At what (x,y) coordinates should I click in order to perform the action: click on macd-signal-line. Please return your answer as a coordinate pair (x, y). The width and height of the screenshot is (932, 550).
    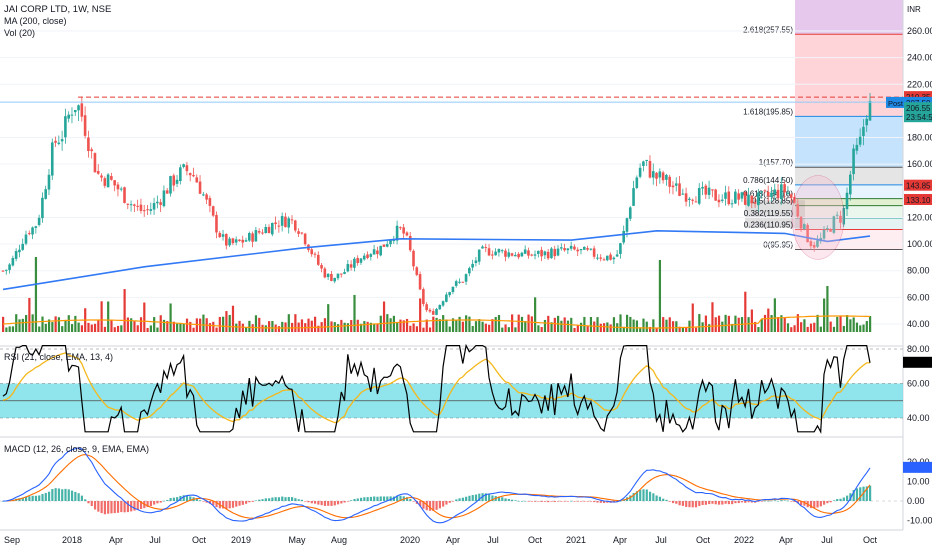
    Looking at the image, I should click on (437, 486).